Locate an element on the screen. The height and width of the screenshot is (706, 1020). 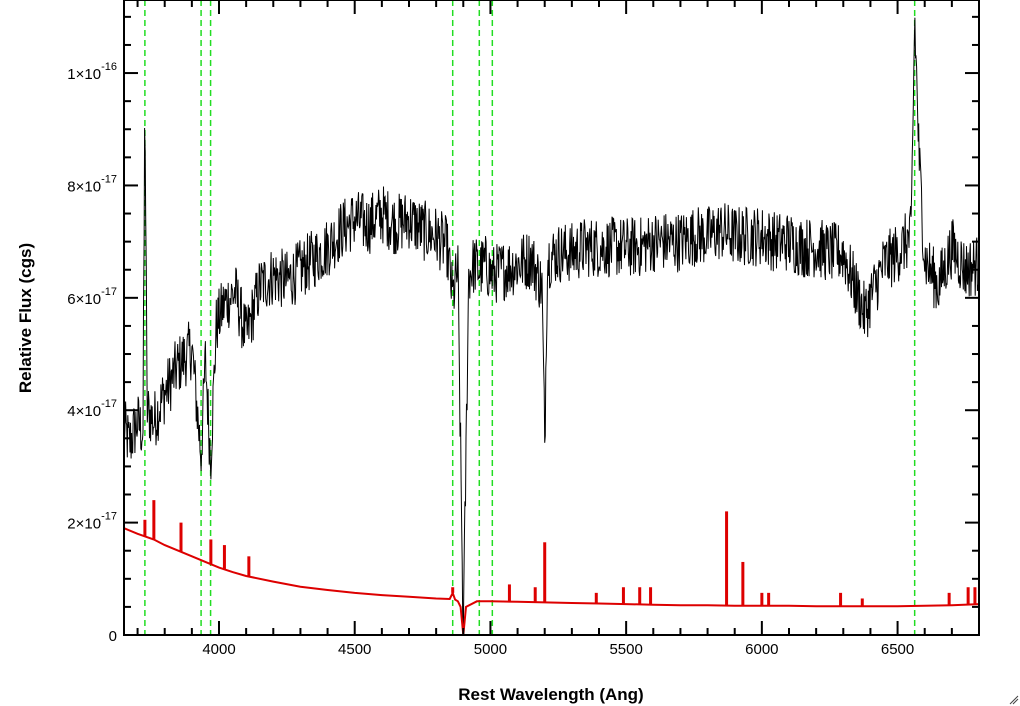
x-tick-label: 6000 is located at coordinates (761, 649).